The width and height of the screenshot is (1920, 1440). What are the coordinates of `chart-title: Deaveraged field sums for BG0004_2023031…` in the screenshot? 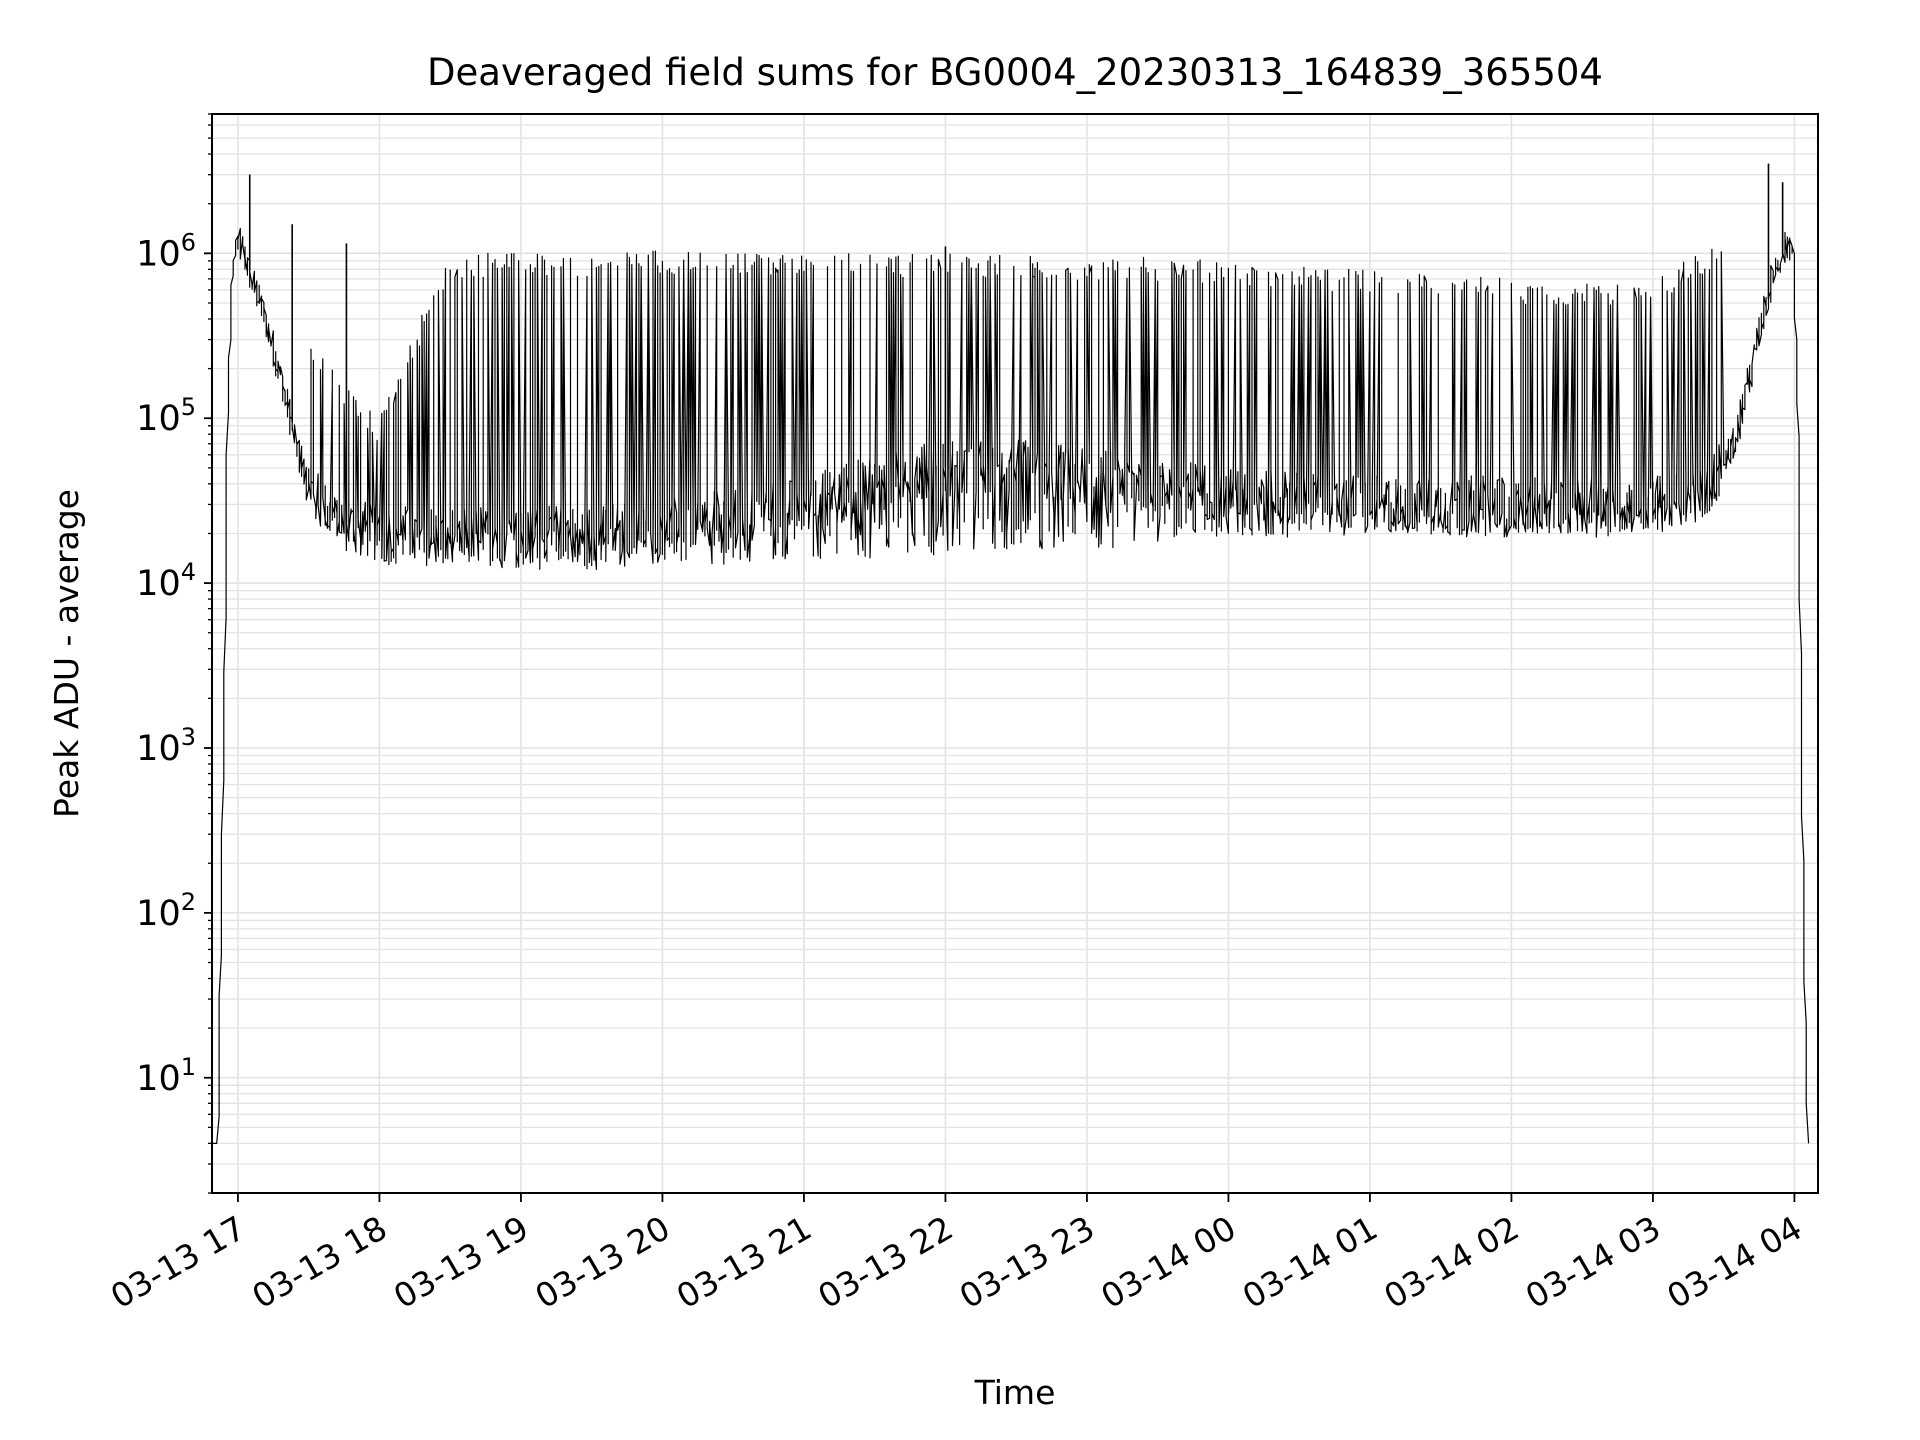 It's located at (1015, 72).